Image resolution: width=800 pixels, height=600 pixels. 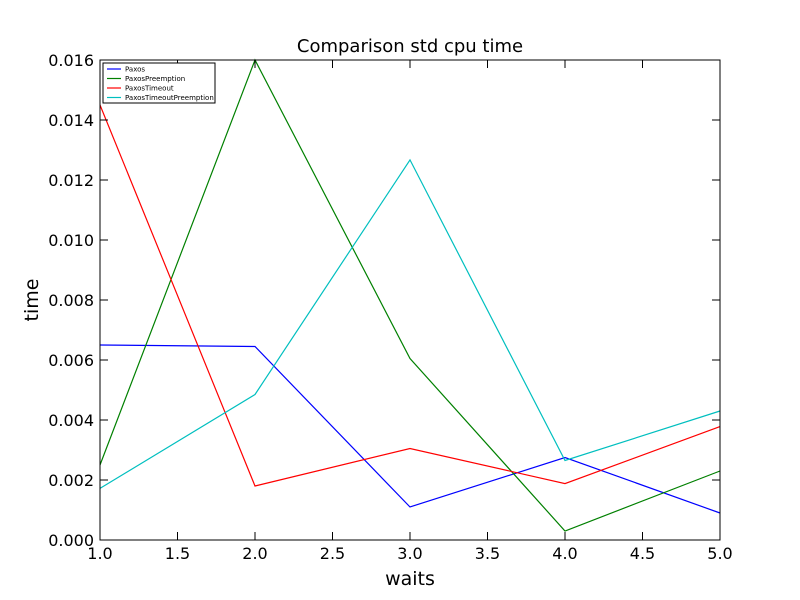 I want to click on y-tick-label: 0.004, so click(x=71, y=420).